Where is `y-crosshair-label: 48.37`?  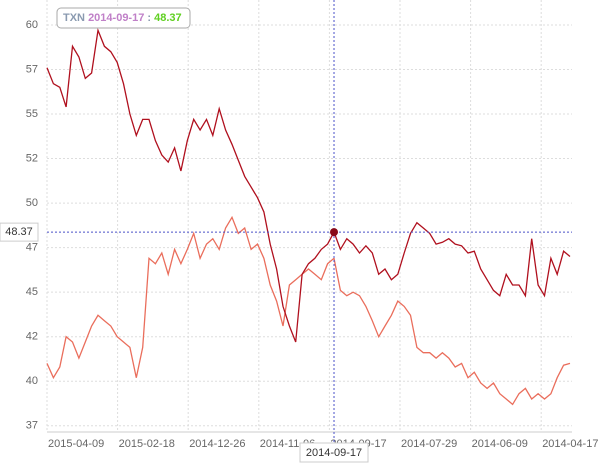 y-crosshair-label: 48.37 is located at coordinates (19, 232).